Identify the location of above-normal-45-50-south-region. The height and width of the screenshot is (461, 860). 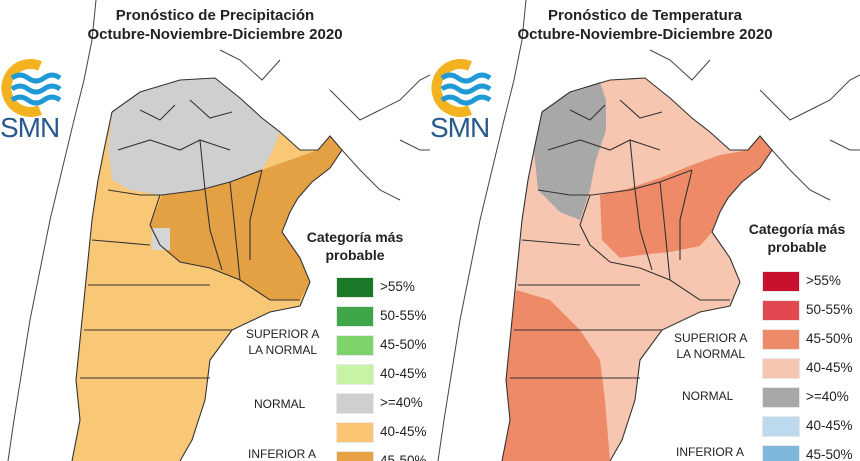
(556, 375).